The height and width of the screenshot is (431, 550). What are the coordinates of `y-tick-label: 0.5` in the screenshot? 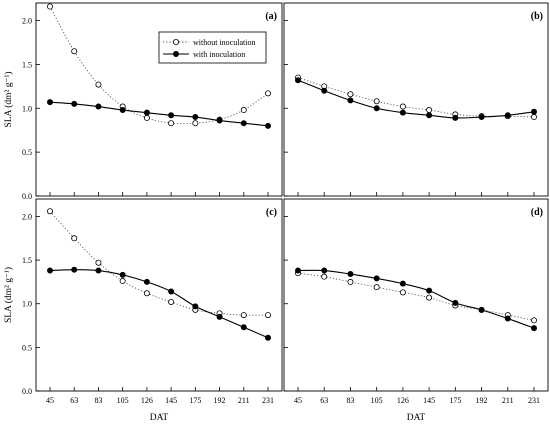 It's located at (27, 347).